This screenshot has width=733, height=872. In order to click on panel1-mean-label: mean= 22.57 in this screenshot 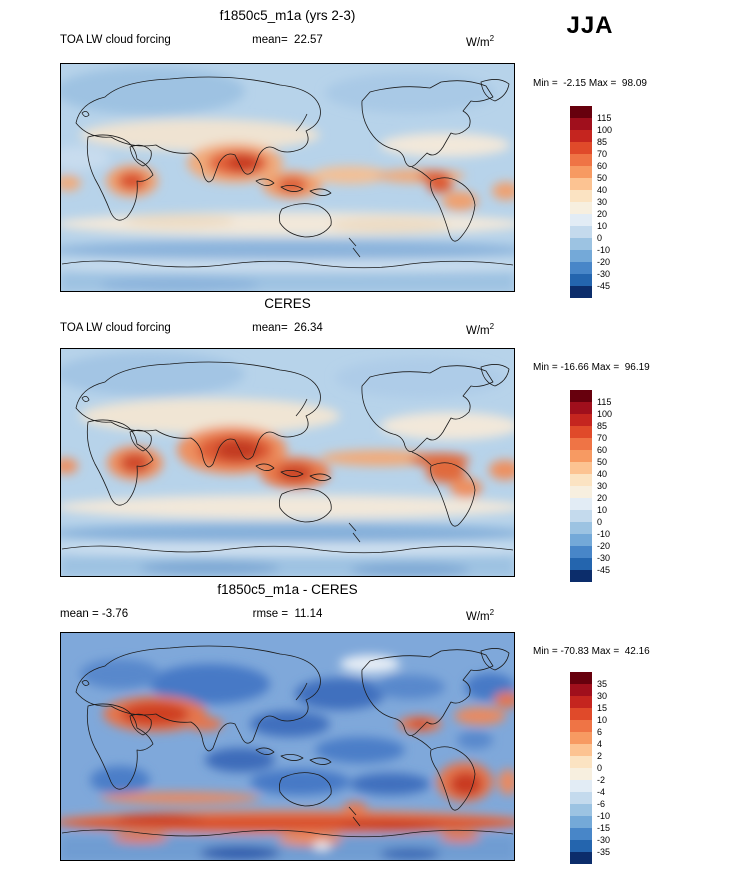, I will do `click(287, 40)`.